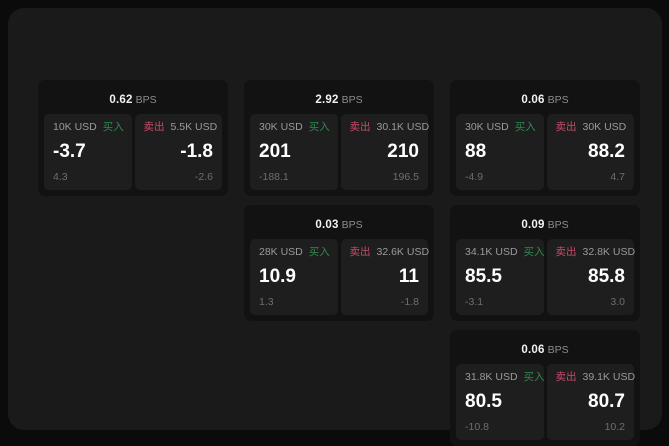  I want to click on sell-size-label: 30K USD, so click(604, 127).